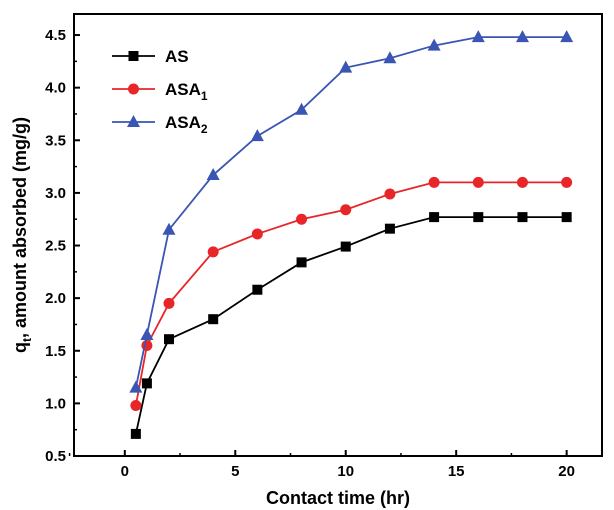  What do you see at coordinates (566, 471) in the screenshot?
I see `x-tick-label: 20` at bounding box center [566, 471].